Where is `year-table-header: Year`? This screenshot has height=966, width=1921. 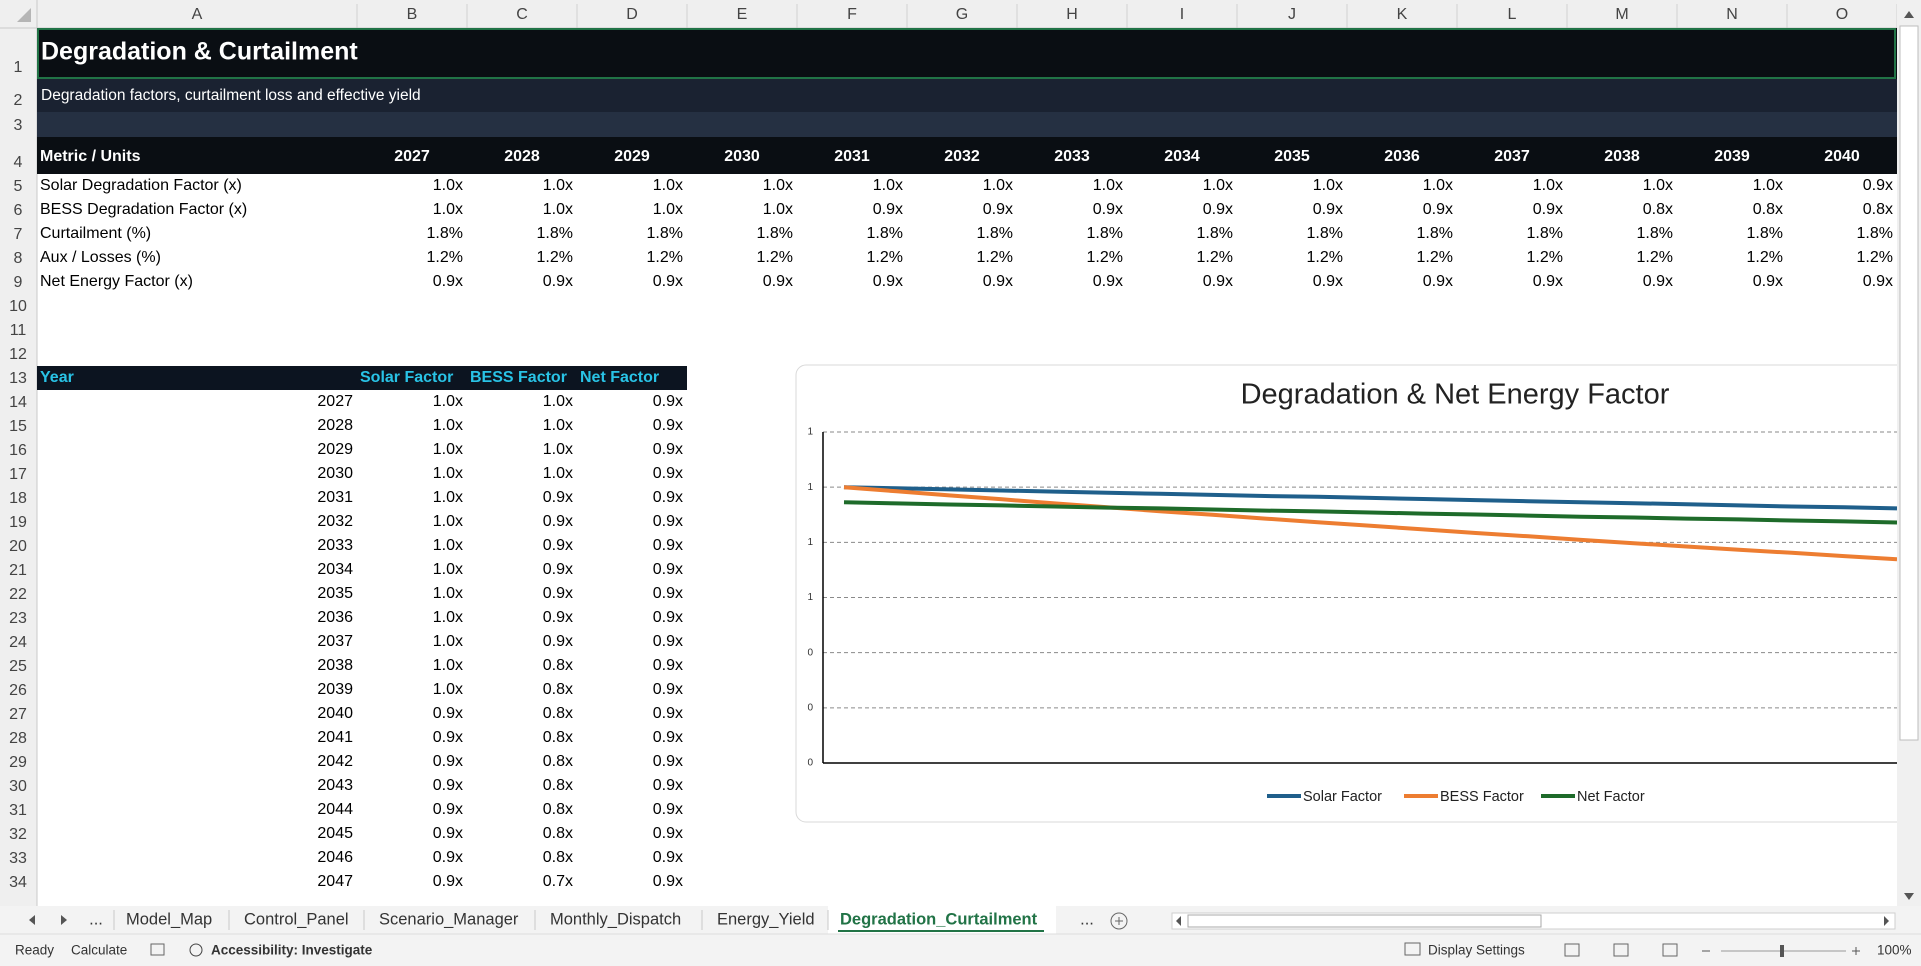 year-table-header: Year is located at coordinates (57, 377).